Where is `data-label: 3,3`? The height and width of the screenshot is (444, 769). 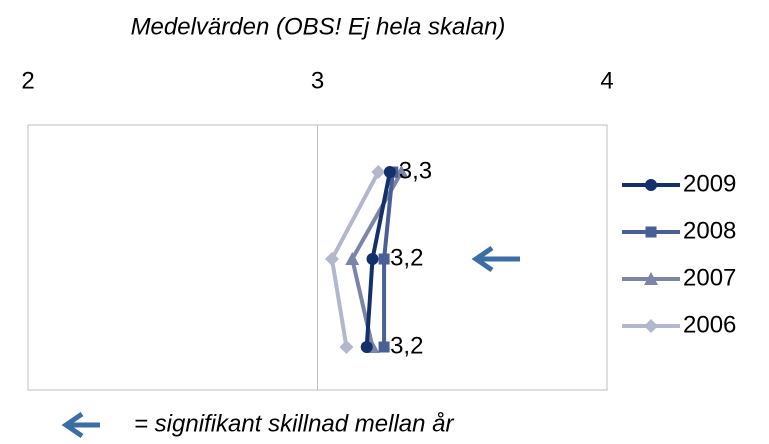 data-label: 3,3 is located at coordinates (415, 170).